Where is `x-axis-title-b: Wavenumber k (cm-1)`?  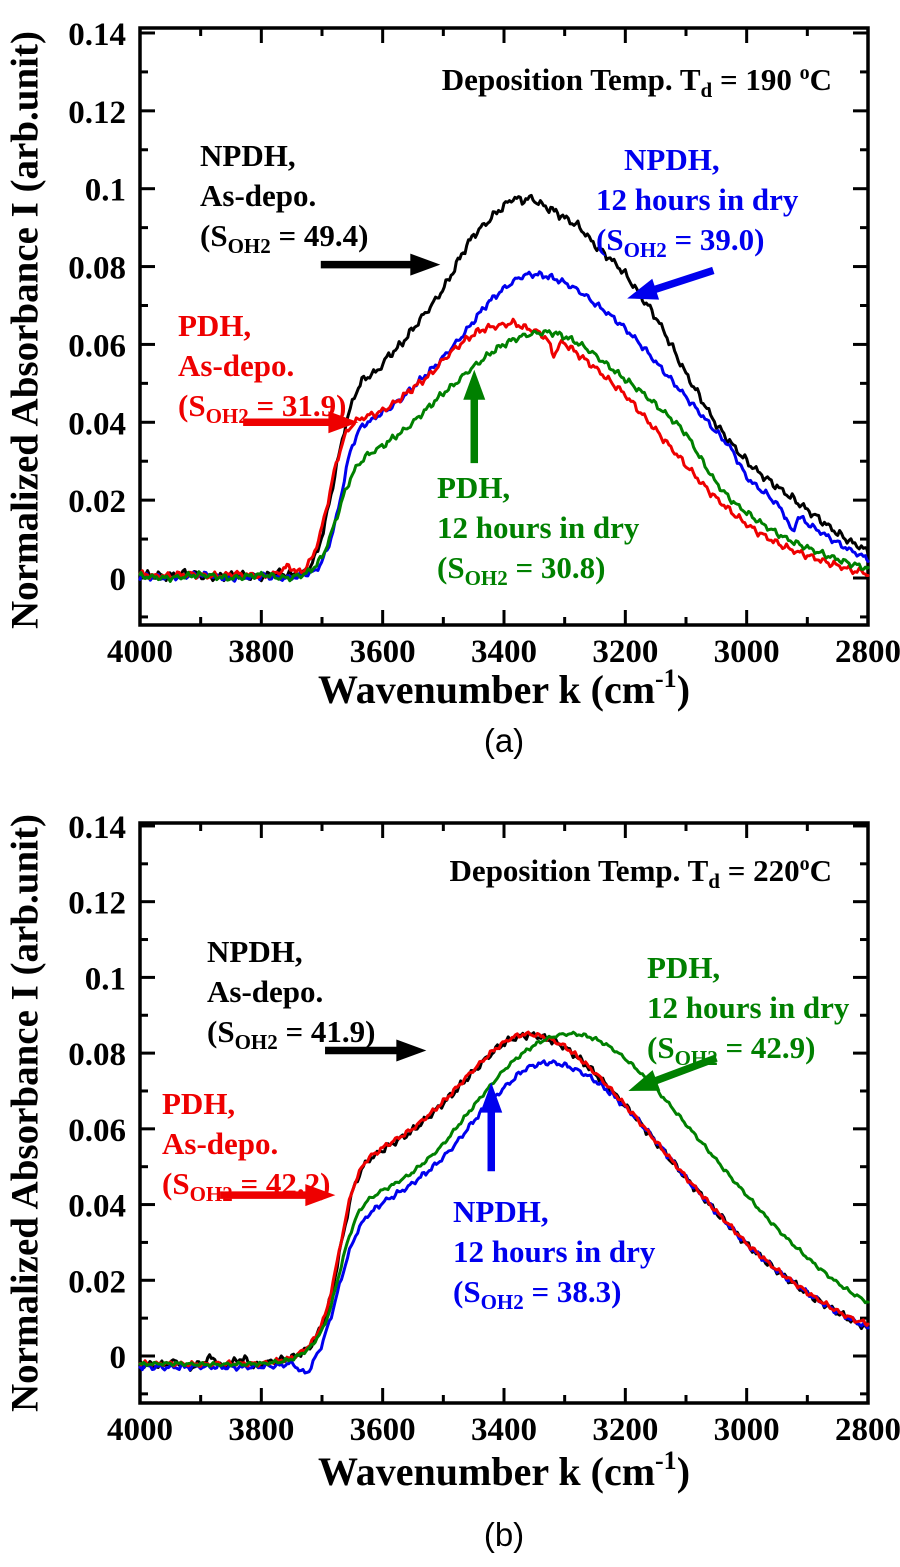
x-axis-title-b: Wavenumber k (cm-1) is located at coordinates (502, 1471).